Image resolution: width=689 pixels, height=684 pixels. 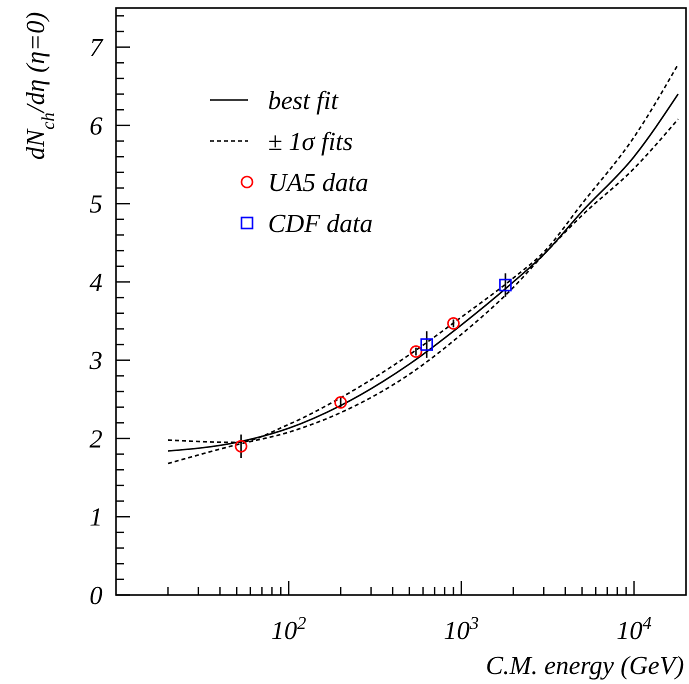 What do you see at coordinates (461, 629) in the screenshot?
I see `x-tick-label: 10$^{3}$` at bounding box center [461, 629].